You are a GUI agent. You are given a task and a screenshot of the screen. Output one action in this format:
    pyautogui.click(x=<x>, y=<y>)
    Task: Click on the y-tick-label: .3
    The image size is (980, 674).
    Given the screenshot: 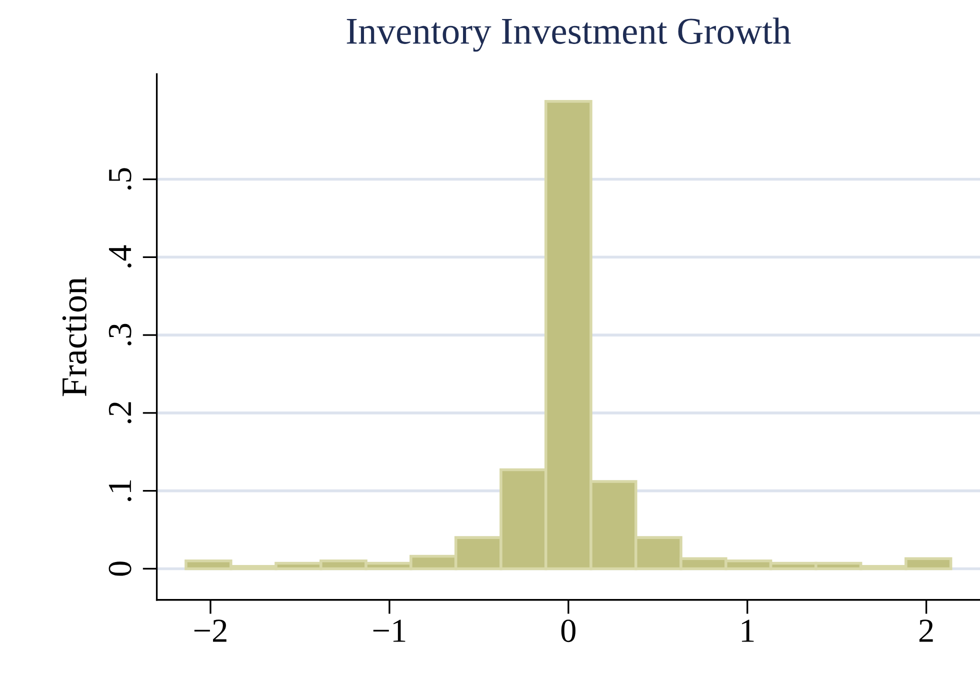 What is the action you would take?
    pyautogui.click(x=120, y=335)
    